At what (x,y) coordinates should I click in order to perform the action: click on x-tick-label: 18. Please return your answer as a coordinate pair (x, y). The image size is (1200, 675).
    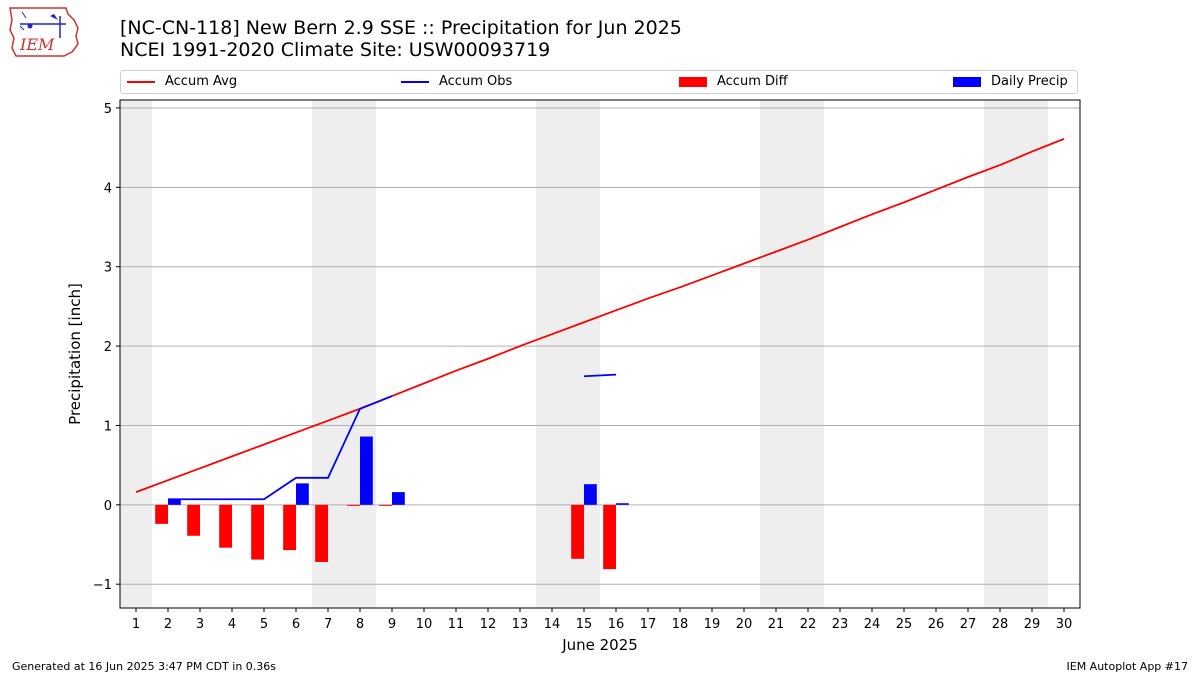
    Looking at the image, I should click on (680, 624).